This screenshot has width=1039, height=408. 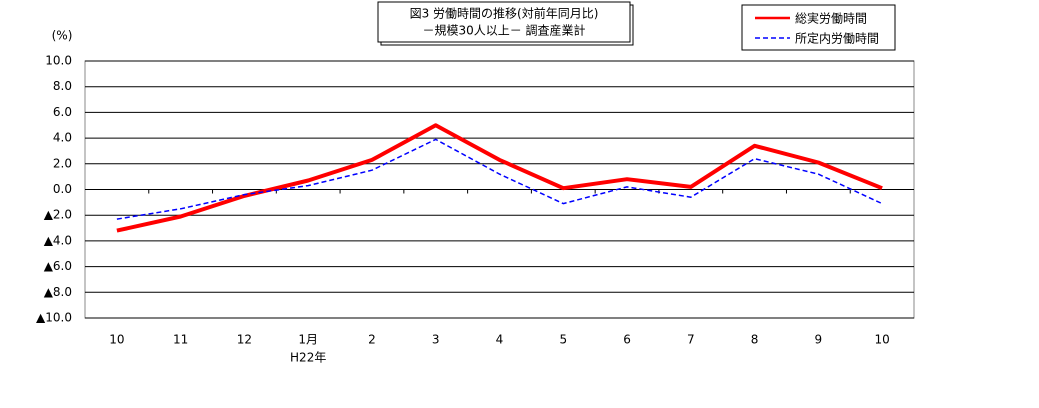 I want to click on x-tick-label: 8, so click(x=755, y=340).